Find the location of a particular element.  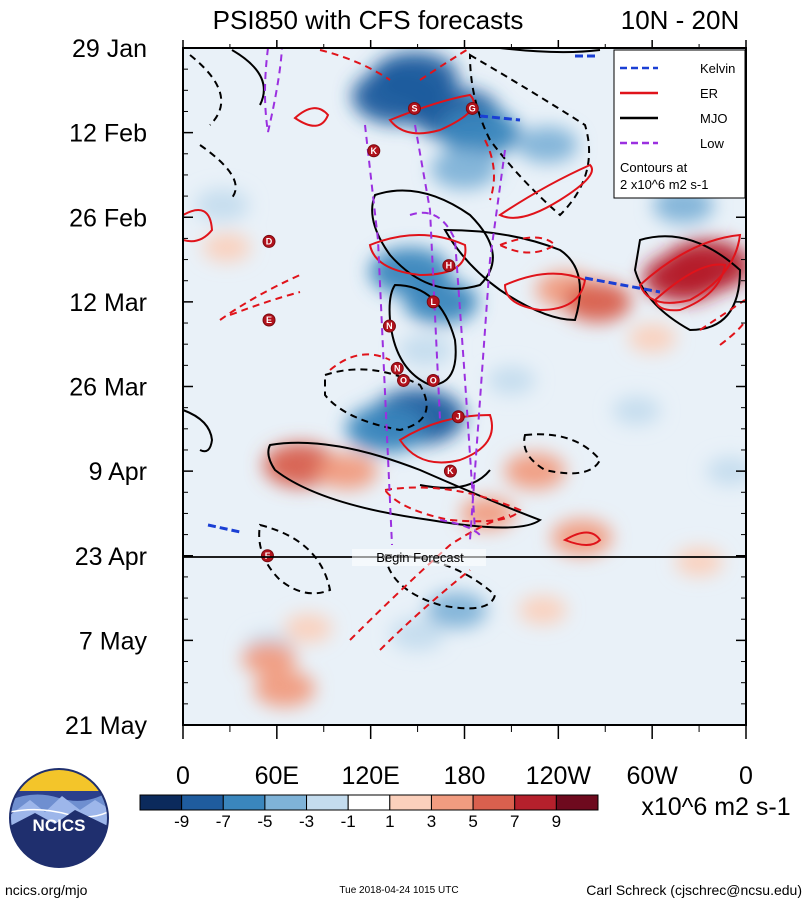

footer-right: Carl Schreck (cjschrec@ncsu.edu) is located at coordinates (694, 890).